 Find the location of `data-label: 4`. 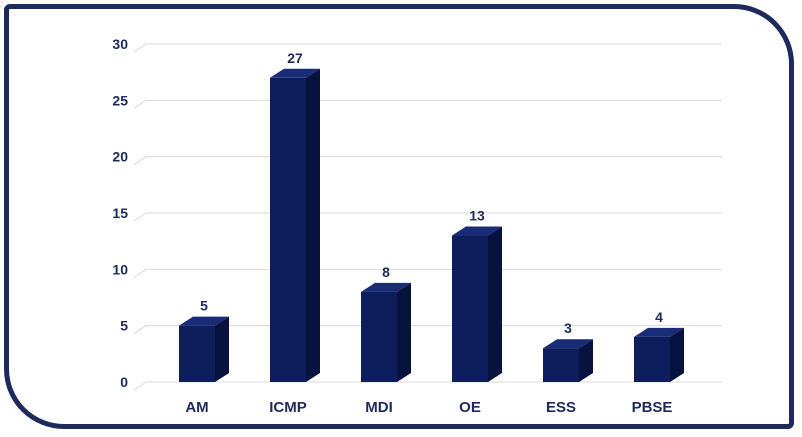

data-label: 4 is located at coordinates (659, 317).